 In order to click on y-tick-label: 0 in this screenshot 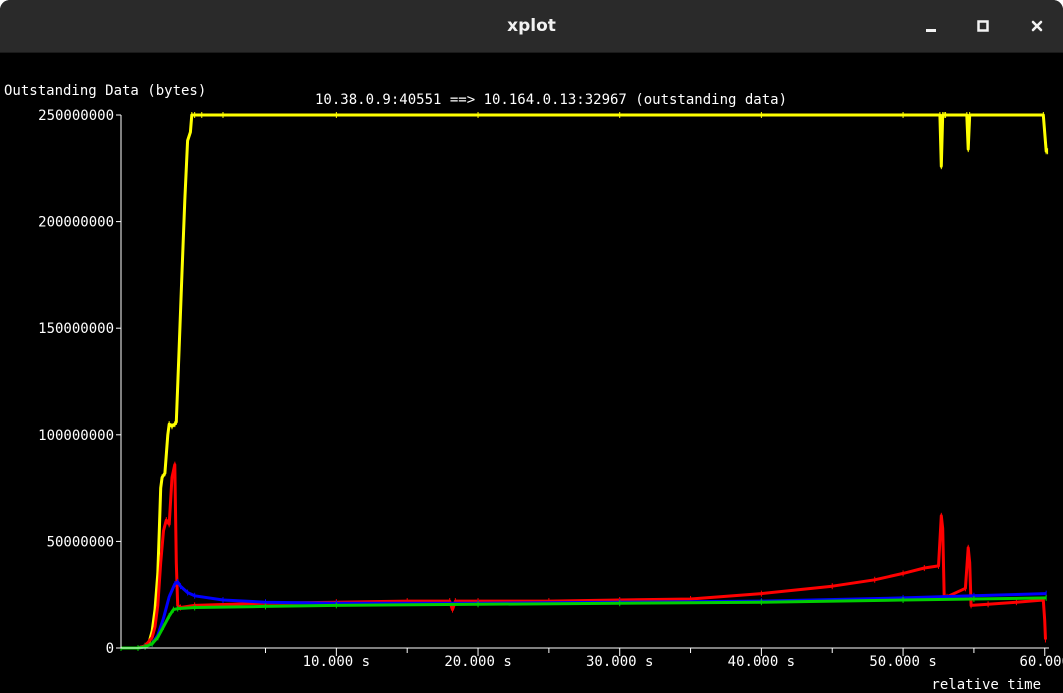, I will do `click(110, 649)`.